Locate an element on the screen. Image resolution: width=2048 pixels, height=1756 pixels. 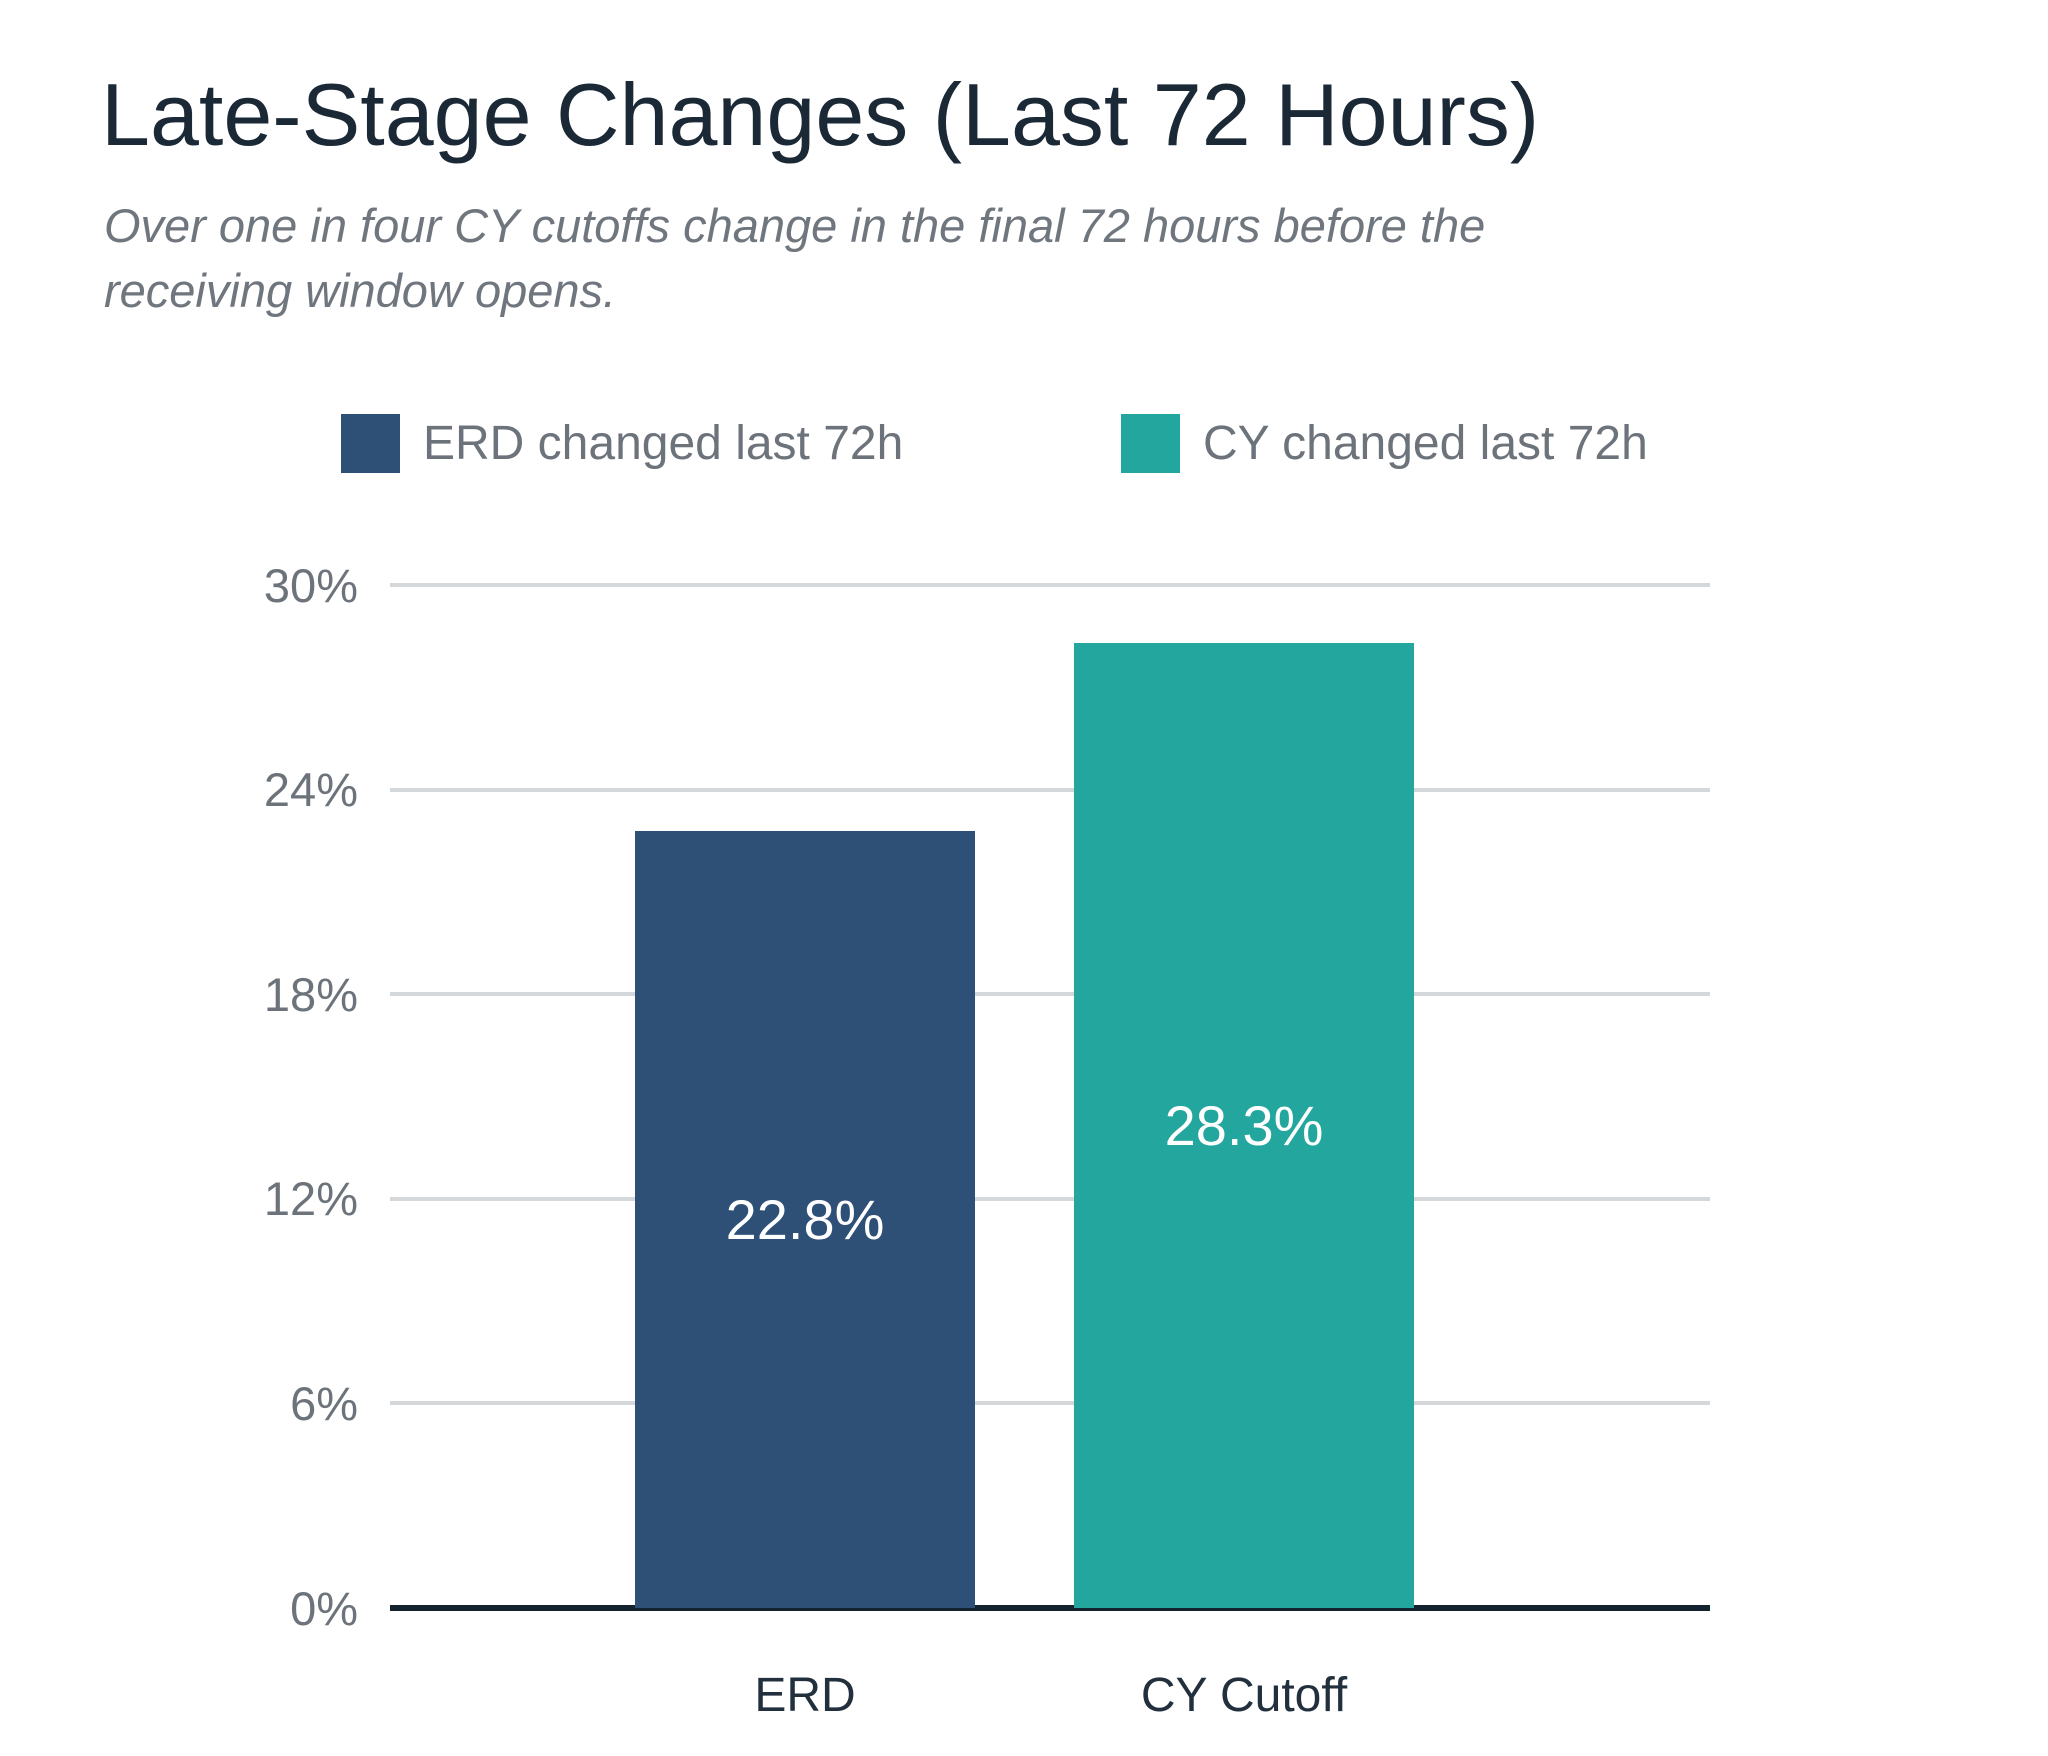
x-category-label-erd: ERD is located at coordinates (805, 1695).